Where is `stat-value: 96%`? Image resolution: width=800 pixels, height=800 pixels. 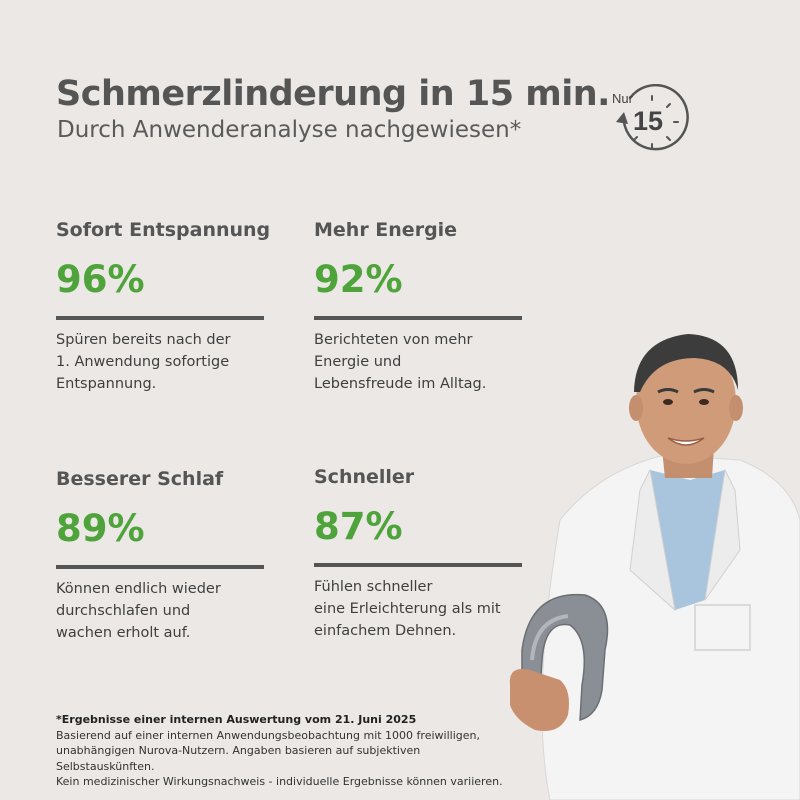
stat-value: 96% is located at coordinates (100, 279).